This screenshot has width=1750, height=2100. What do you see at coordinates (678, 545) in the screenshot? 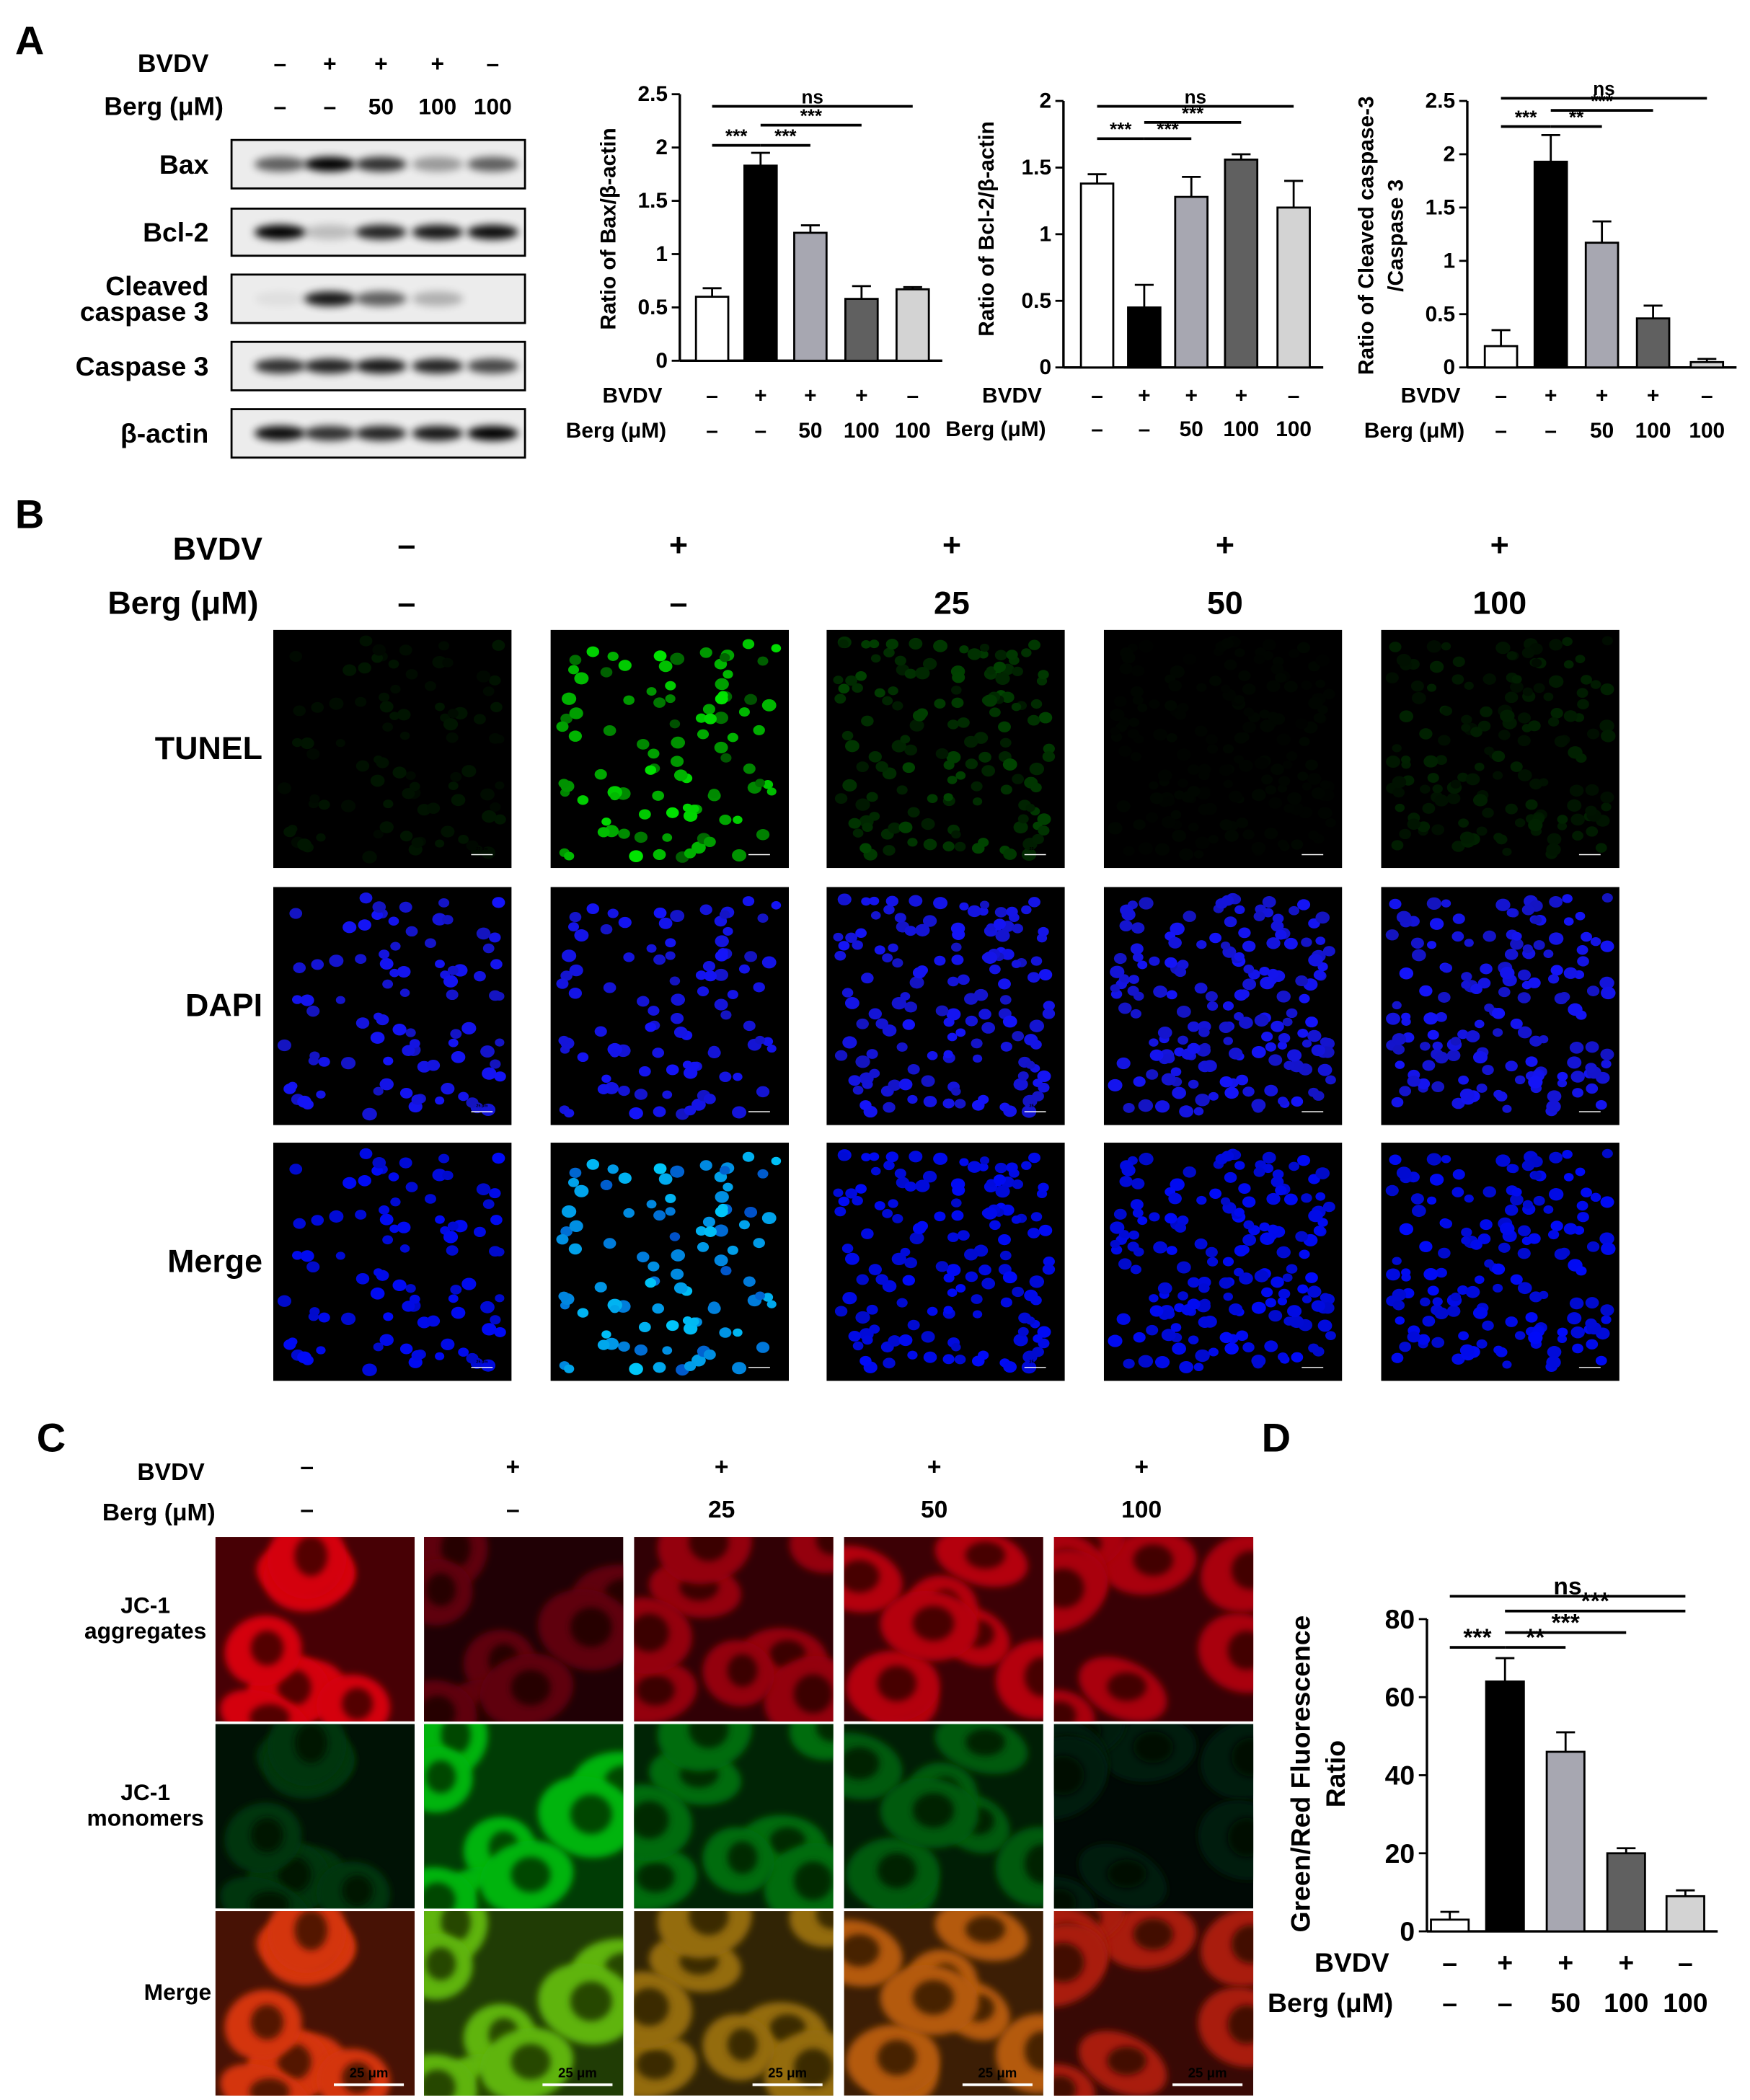
I see `condition-value: +` at bounding box center [678, 545].